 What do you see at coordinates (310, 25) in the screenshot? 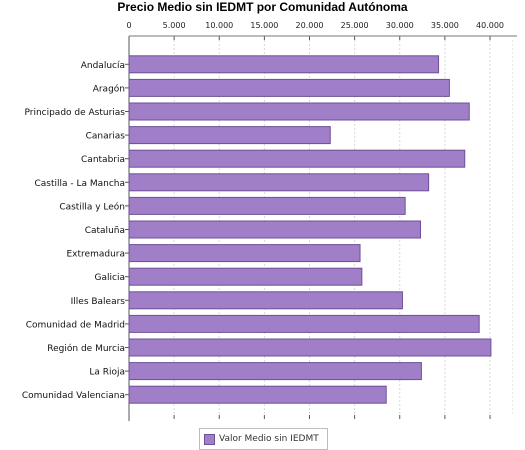
I see `x-tick-label: 20.000` at bounding box center [310, 25].